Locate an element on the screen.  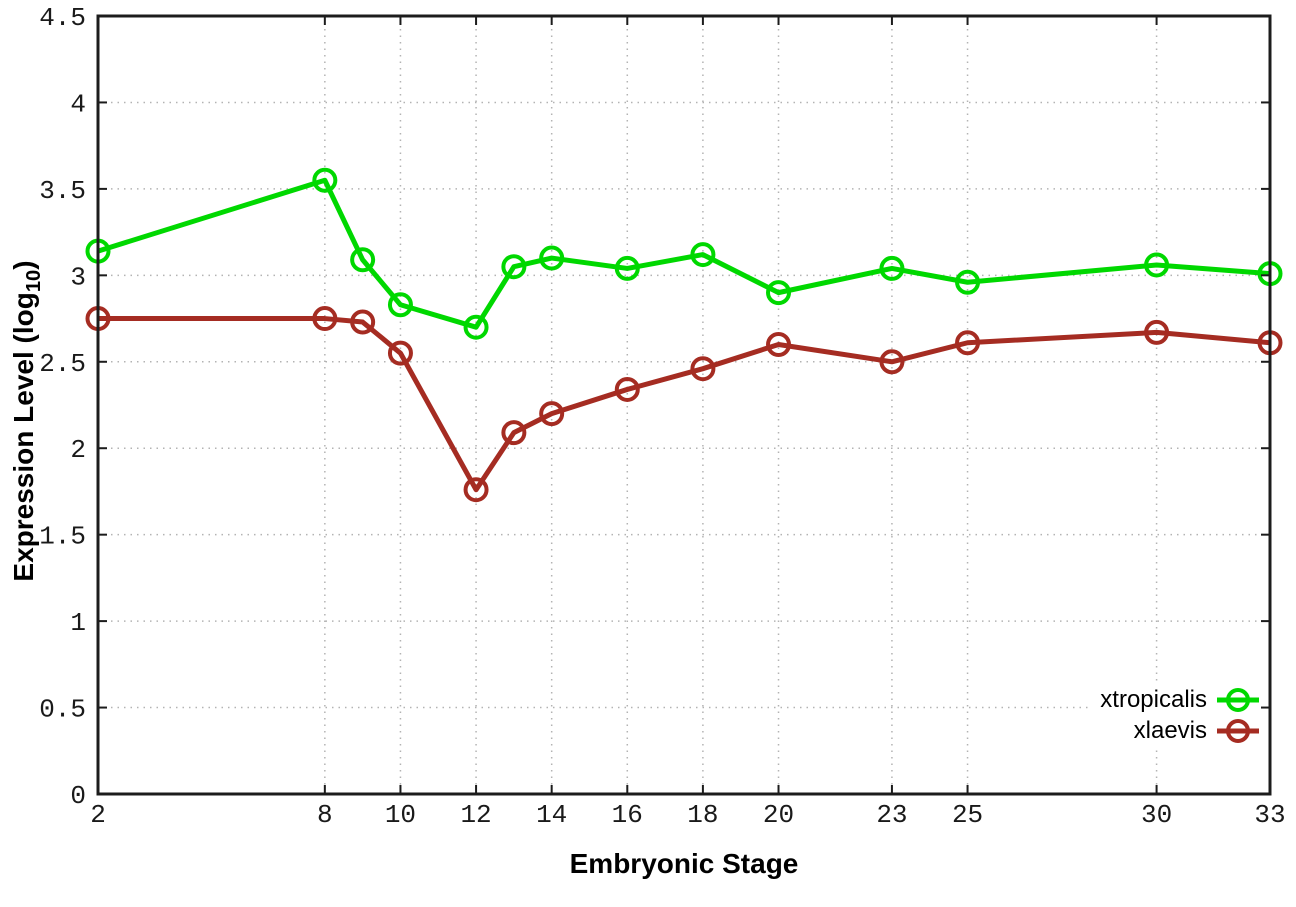
y-tick-label: 2.5 is located at coordinates (62, 364).